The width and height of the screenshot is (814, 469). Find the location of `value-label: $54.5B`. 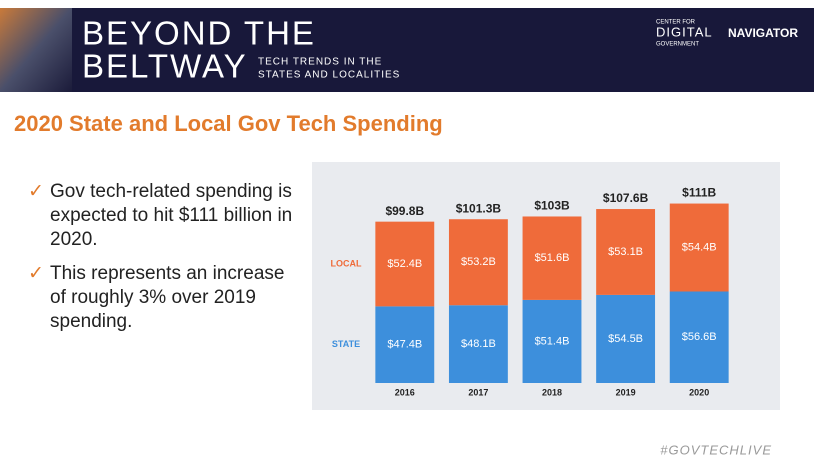

value-label: $54.5B is located at coordinates (625, 339).